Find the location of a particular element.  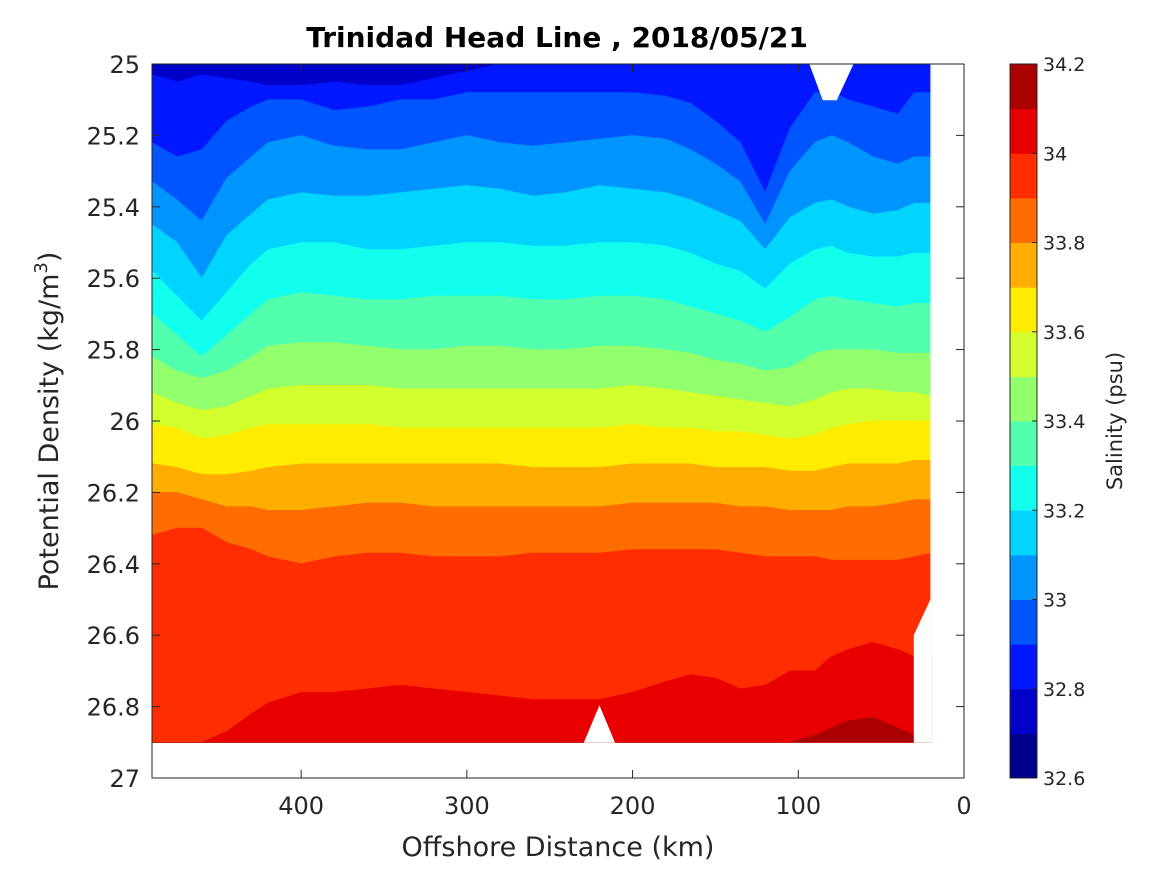

y-tick-label: 25 is located at coordinates (124, 65).